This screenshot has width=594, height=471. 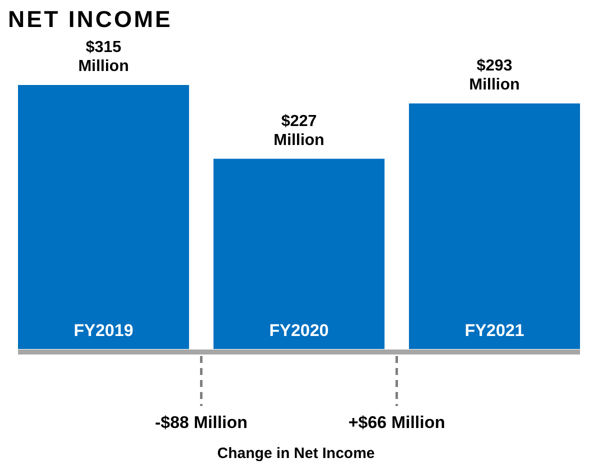 What do you see at coordinates (104, 330) in the screenshot?
I see `x-tick-label: FY2019` at bounding box center [104, 330].